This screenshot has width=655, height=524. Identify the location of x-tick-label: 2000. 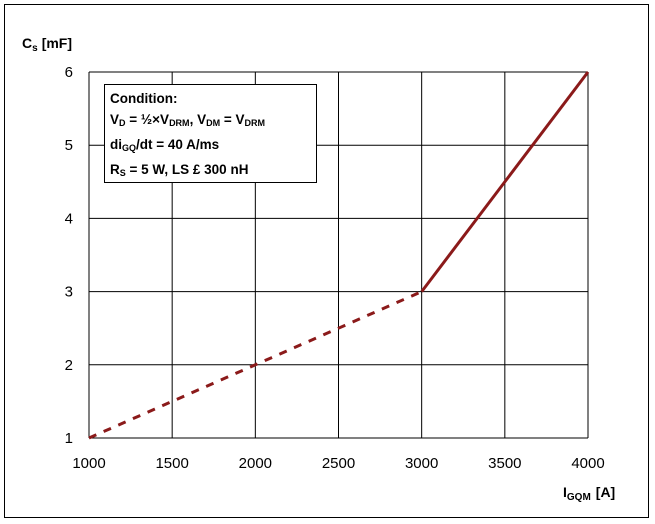
(255, 463).